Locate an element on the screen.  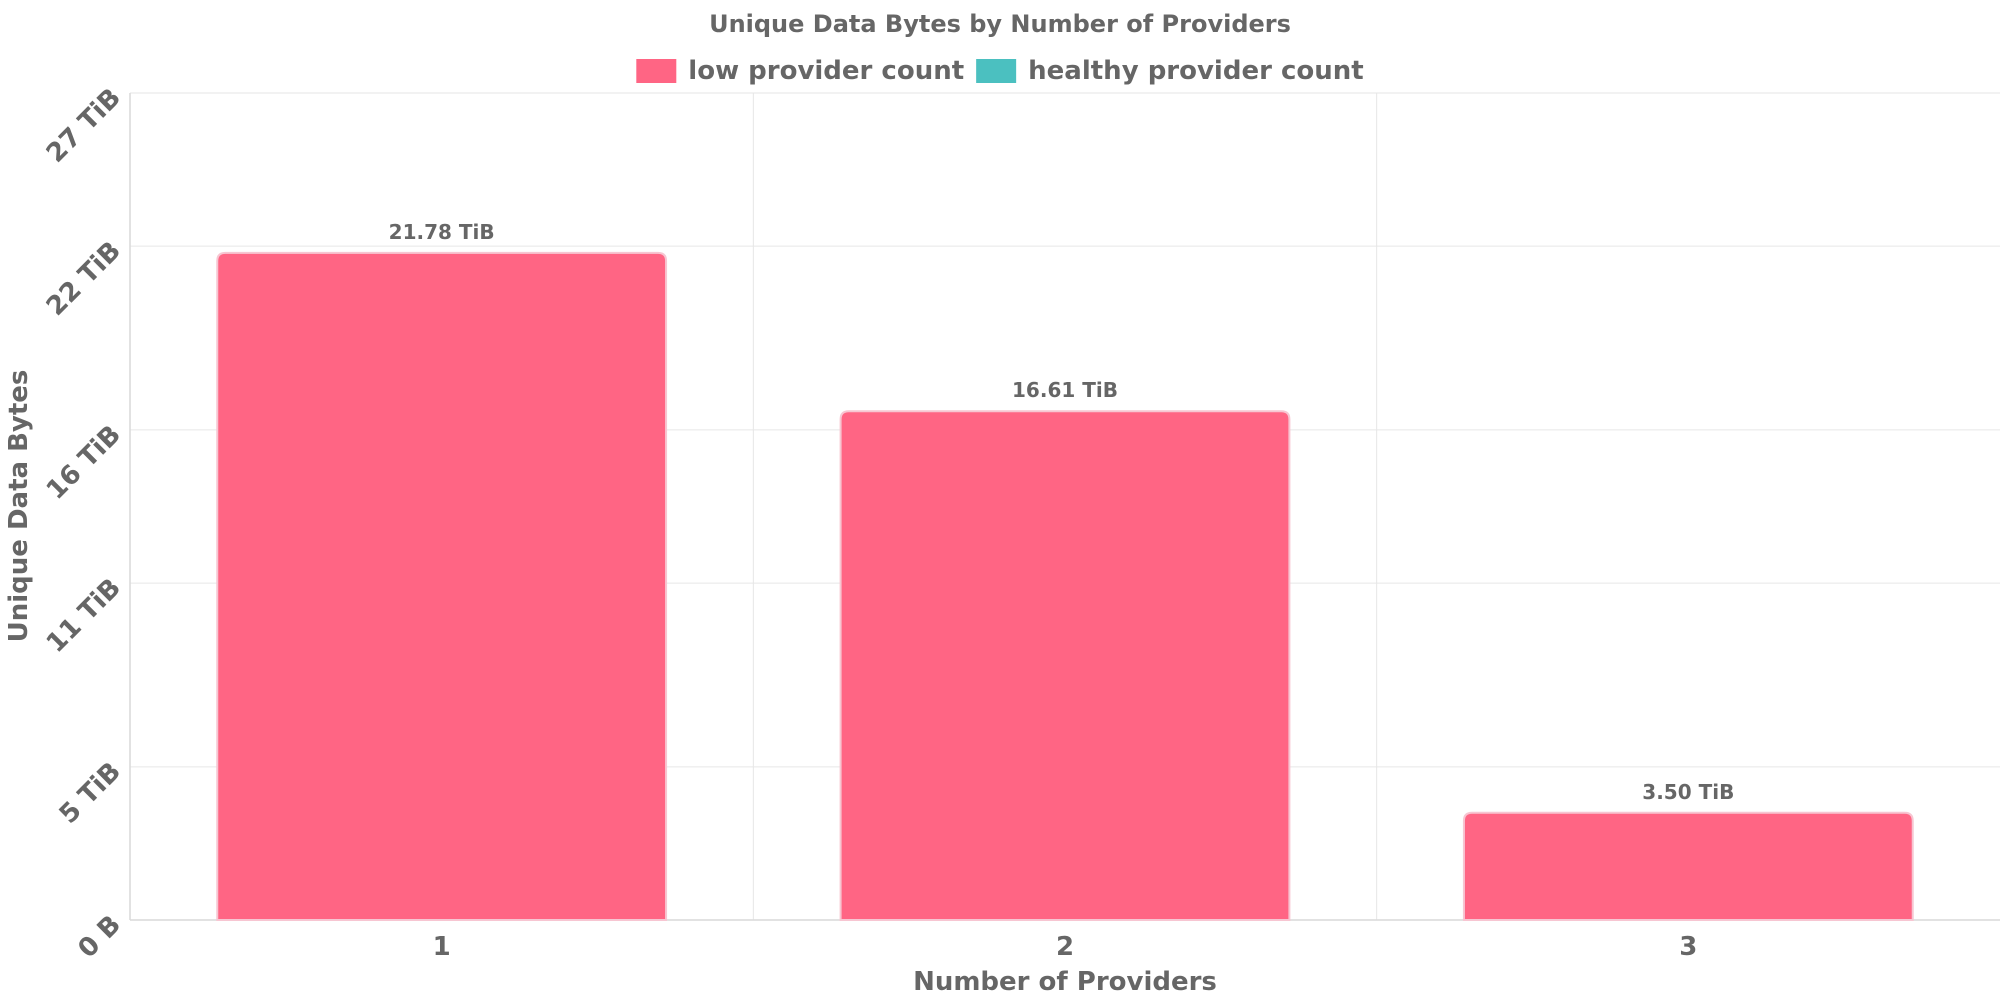
y-axis-ticks: 0 B 5 TiB 11 TiB 16 TiB 22 TiB 27 TiB is located at coordinates (84, 523).